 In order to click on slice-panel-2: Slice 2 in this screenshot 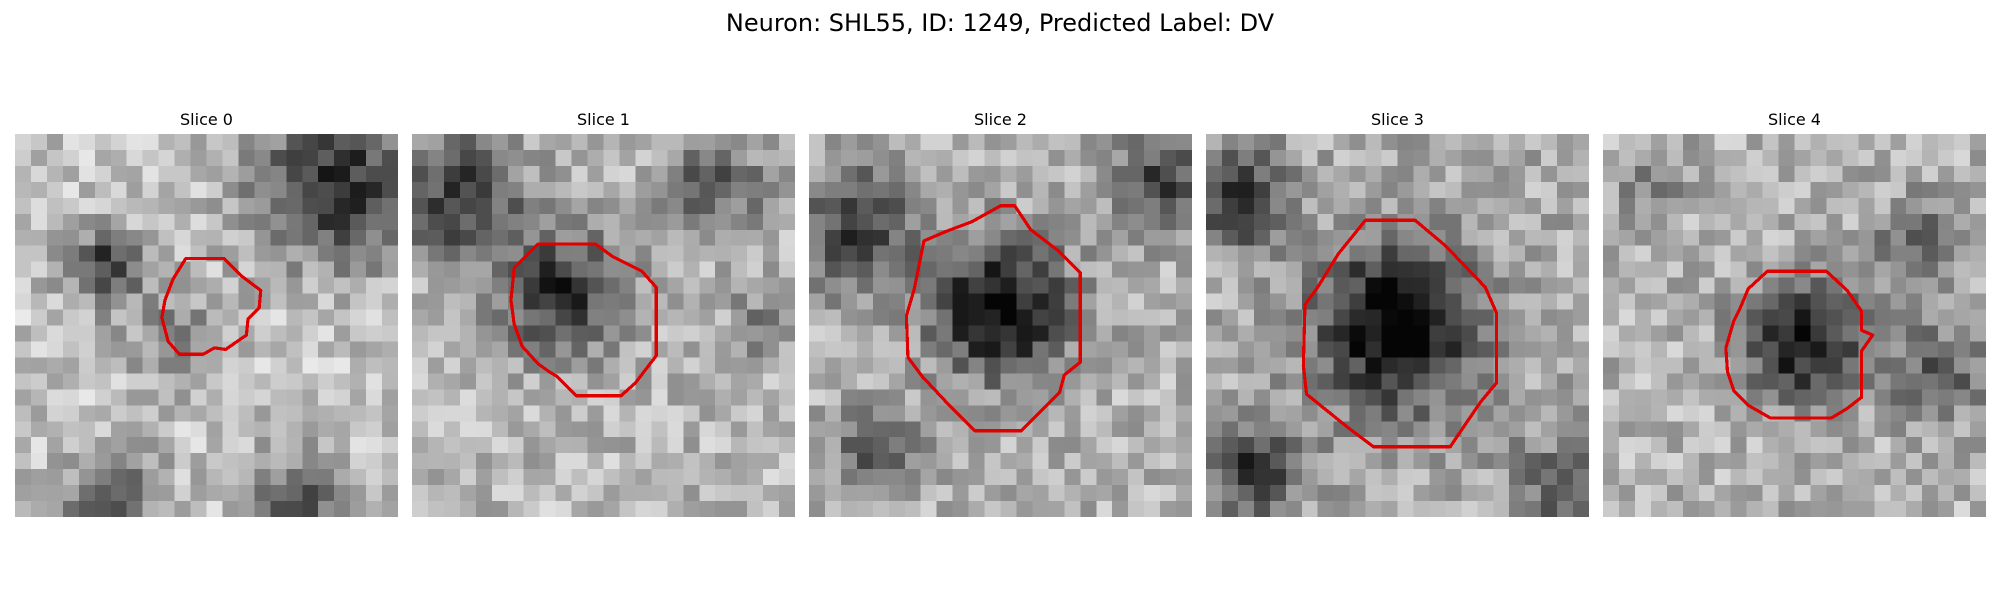, I will do `click(1000, 312)`.